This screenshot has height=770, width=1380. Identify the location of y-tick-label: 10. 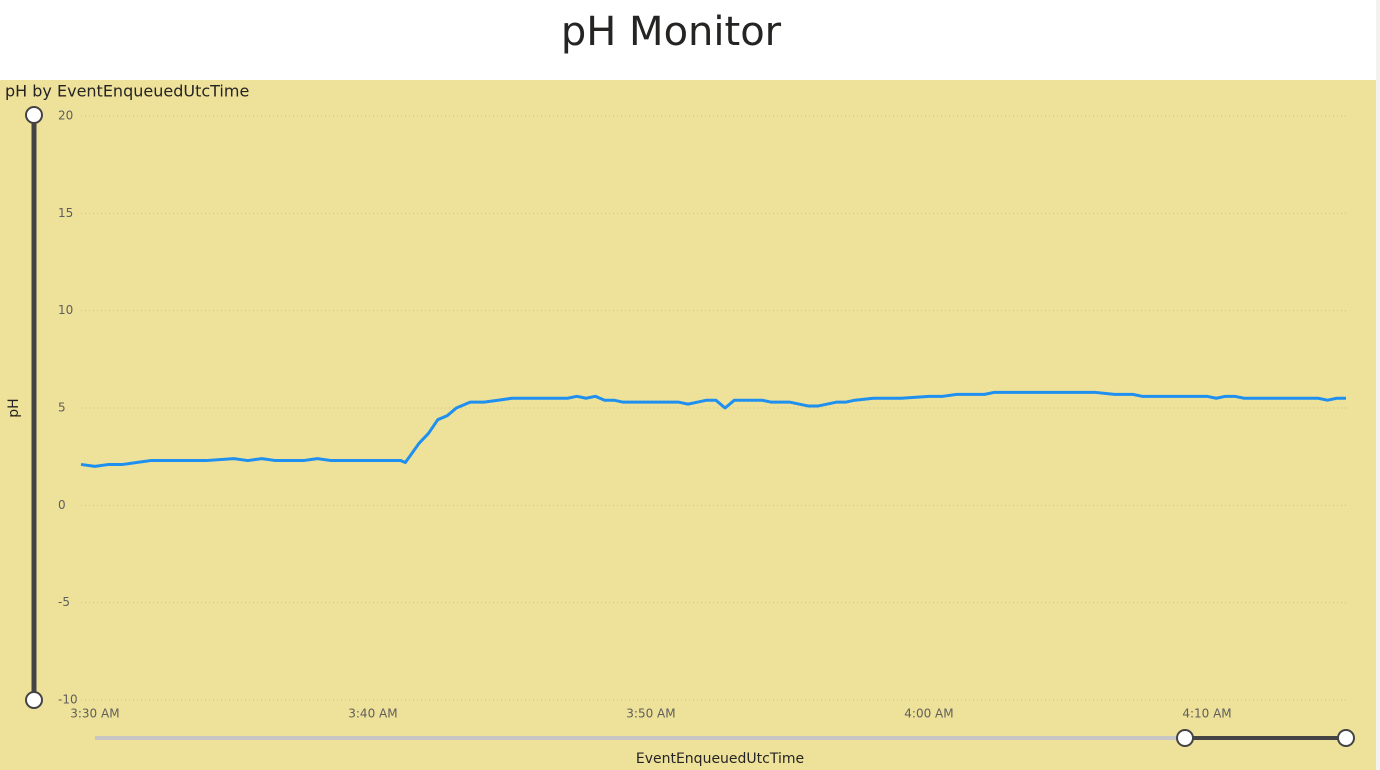
(65, 310).